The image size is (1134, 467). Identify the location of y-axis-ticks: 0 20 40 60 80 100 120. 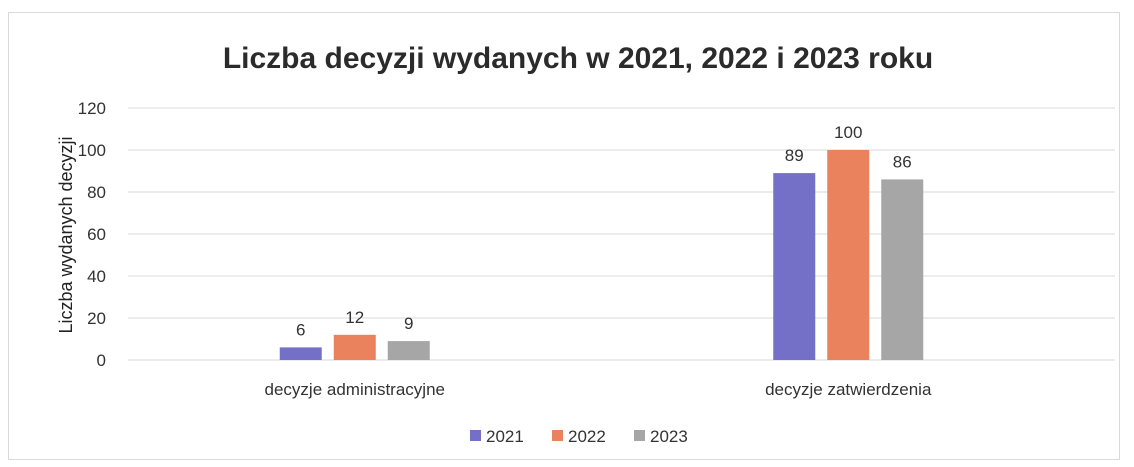
(92, 234).